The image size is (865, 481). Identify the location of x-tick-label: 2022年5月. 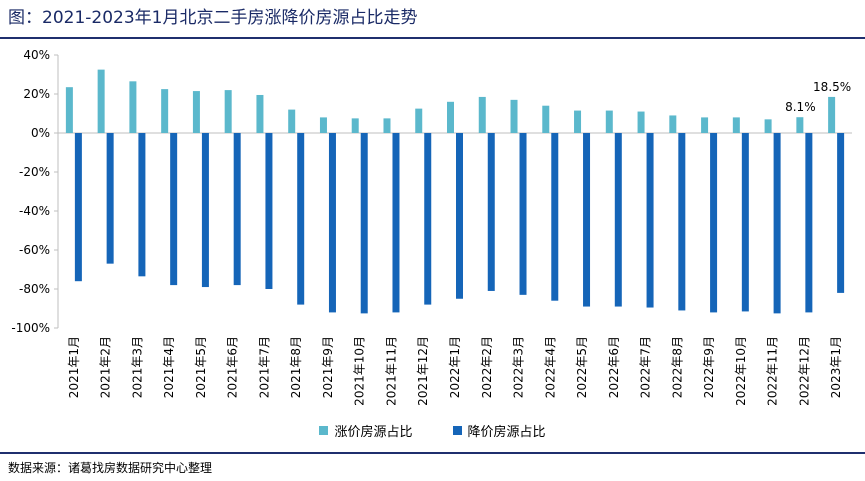
(582, 367).